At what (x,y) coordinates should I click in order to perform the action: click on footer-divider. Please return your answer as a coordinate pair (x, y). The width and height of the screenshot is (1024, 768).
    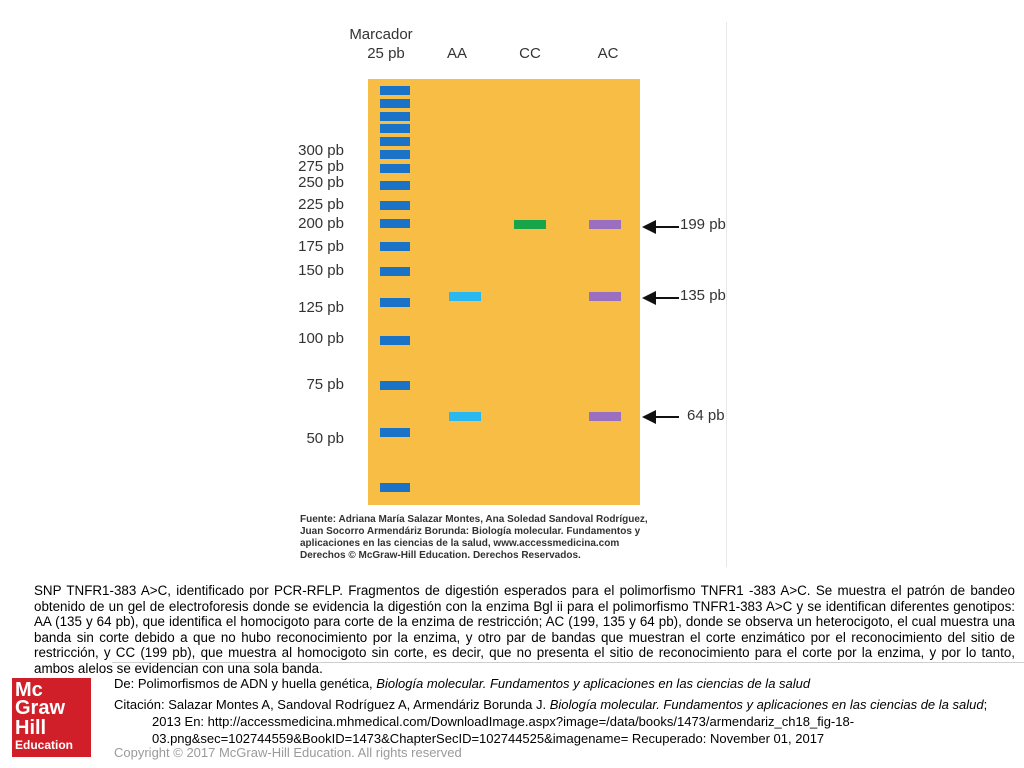
    Looking at the image, I should click on (568, 662).